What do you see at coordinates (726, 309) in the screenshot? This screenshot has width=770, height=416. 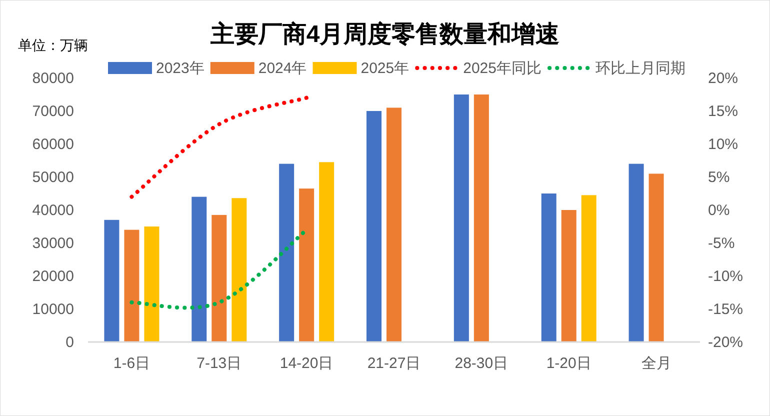 I see `y2-tick-label: -15%` at bounding box center [726, 309].